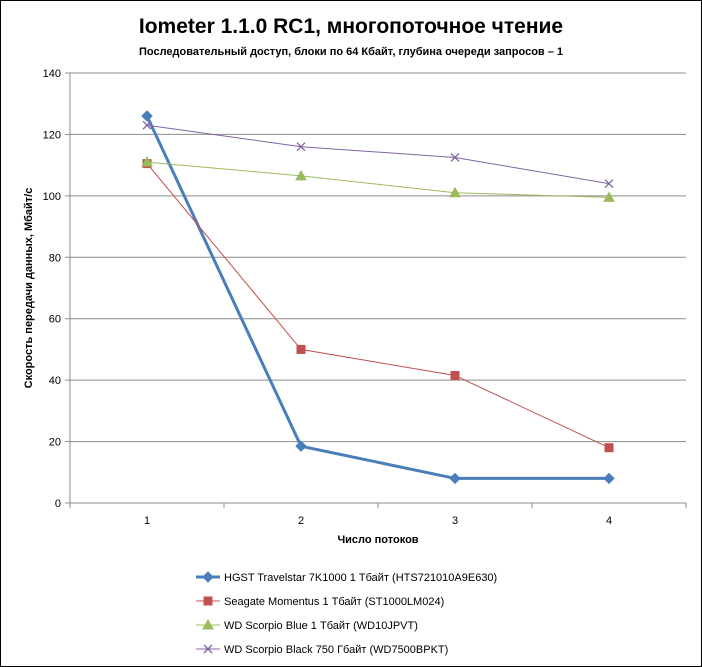  What do you see at coordinates (377, 540) in the screenshot?
I see `x-axis-label: Число потоков` at bounding box center [377, 540].